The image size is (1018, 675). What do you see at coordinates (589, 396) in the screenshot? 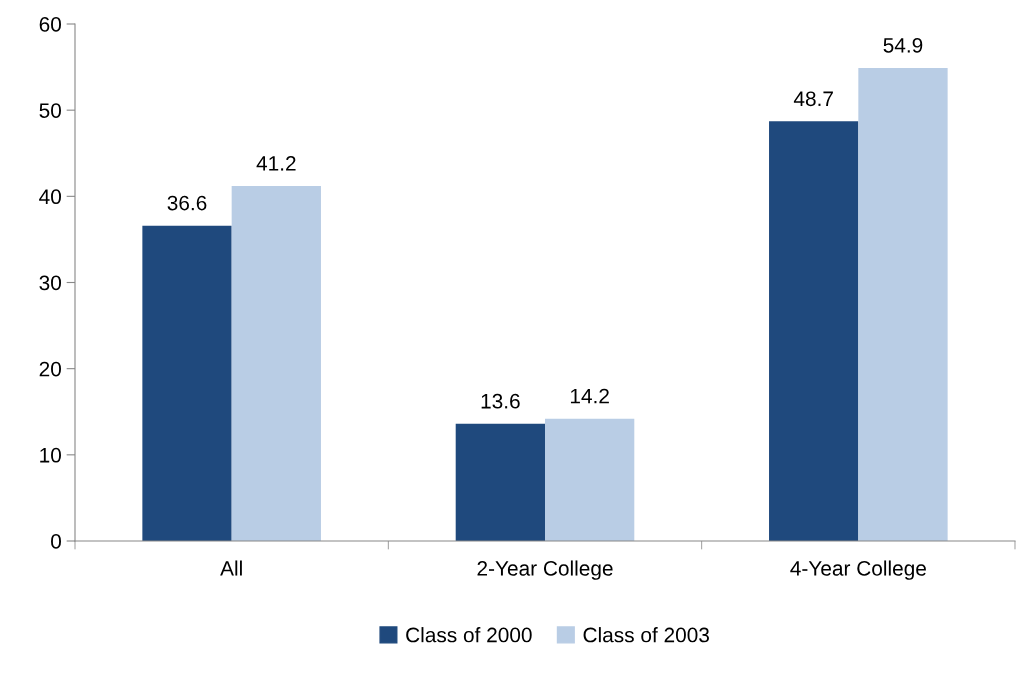
I see `data-label: 14.2` at bounding box center [589, 396].